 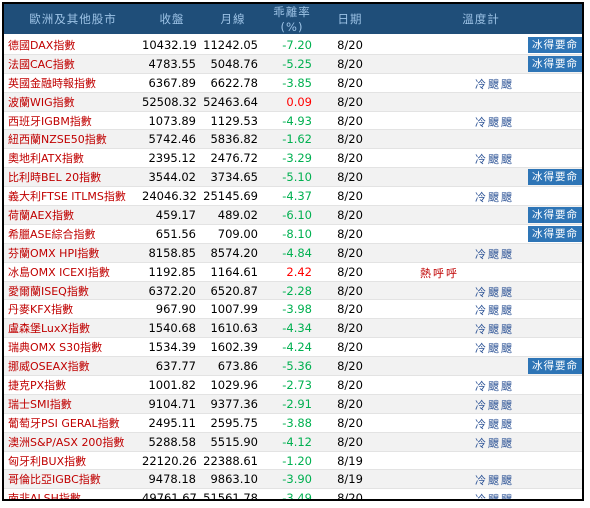 I want to click on table-row: 瑞典OMX S30指數 1534.39 1602.39 -4.24 8/20 冷颼颼, so click(x=293, y=347).